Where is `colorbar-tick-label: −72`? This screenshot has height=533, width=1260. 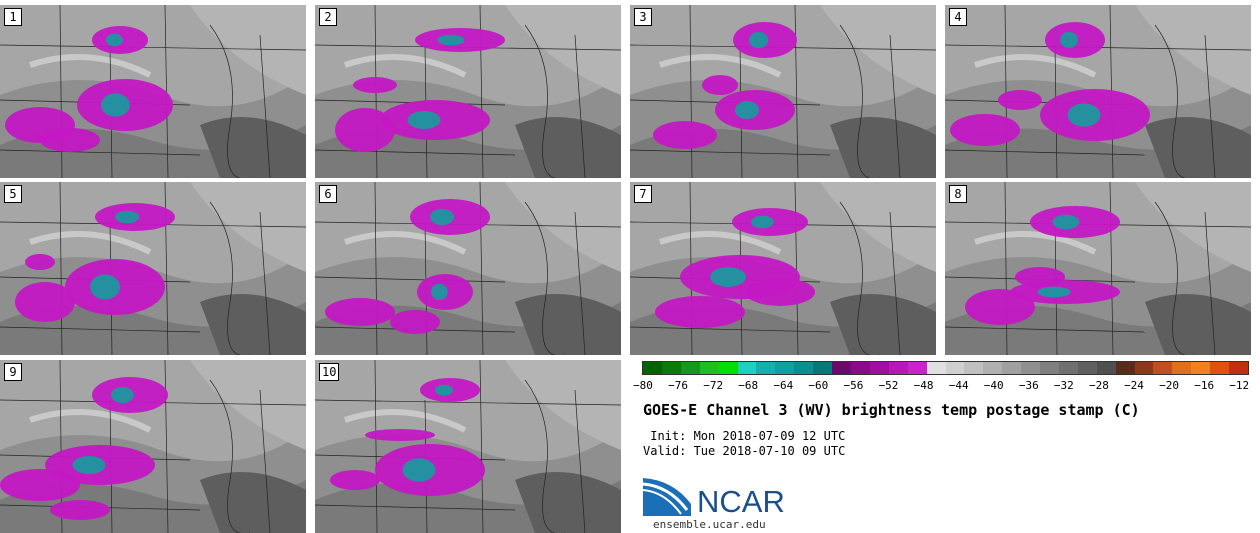
colorbar-tick-label: −72 is located at coordinates (713, 385).